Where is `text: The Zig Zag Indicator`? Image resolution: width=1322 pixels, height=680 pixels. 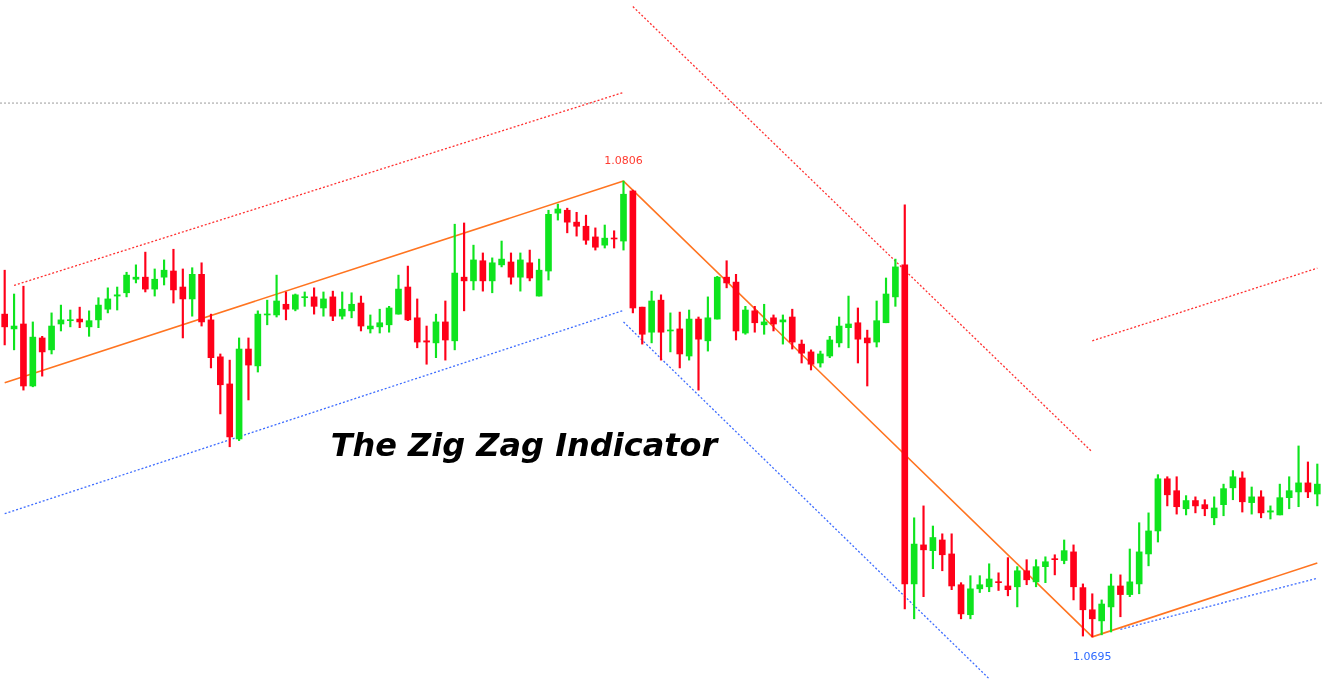
text: The Zig Zag Indicator is located at coordinates (524, 445).